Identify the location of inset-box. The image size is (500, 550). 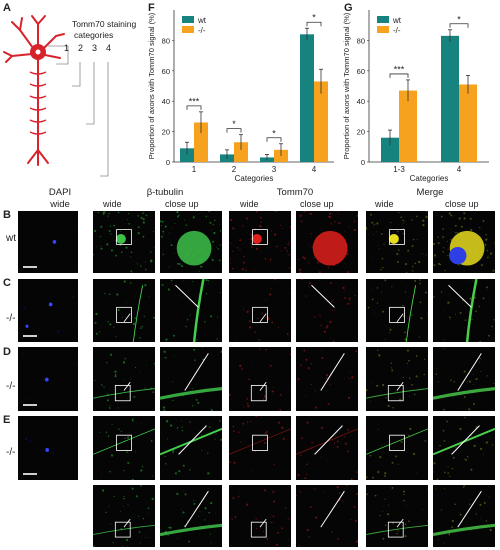
(258, 393).